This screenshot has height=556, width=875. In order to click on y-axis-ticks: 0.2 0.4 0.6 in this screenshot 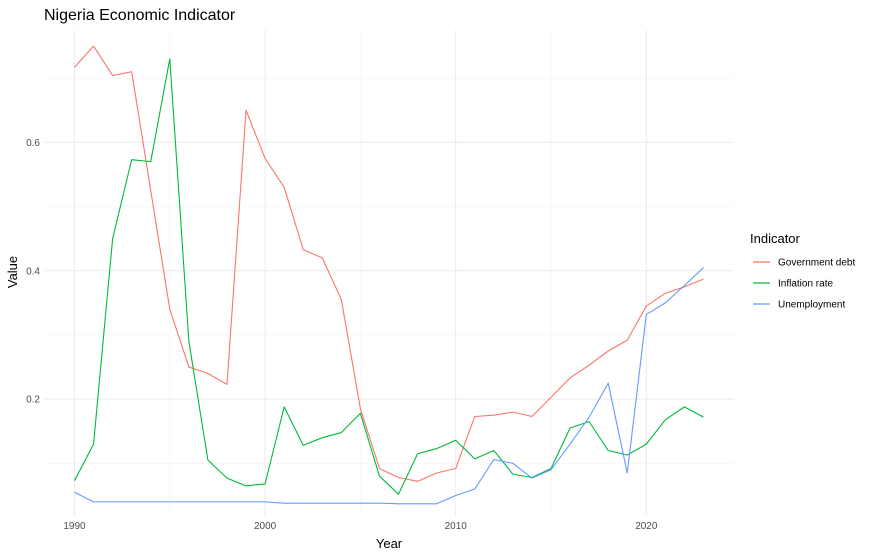, I will do `click(33, 272)`.